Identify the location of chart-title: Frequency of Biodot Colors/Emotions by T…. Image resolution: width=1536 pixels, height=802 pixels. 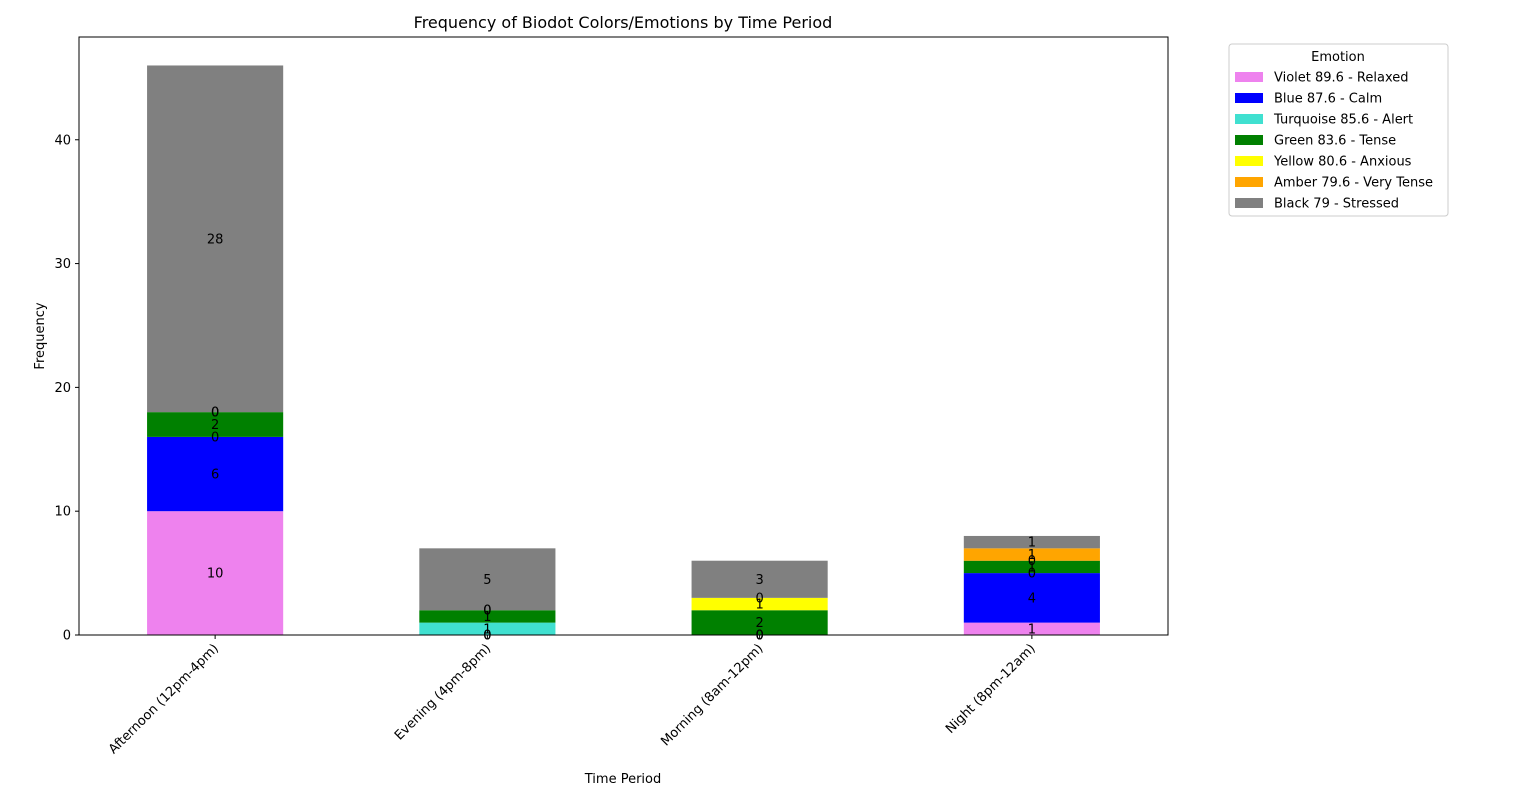
(623, 22).